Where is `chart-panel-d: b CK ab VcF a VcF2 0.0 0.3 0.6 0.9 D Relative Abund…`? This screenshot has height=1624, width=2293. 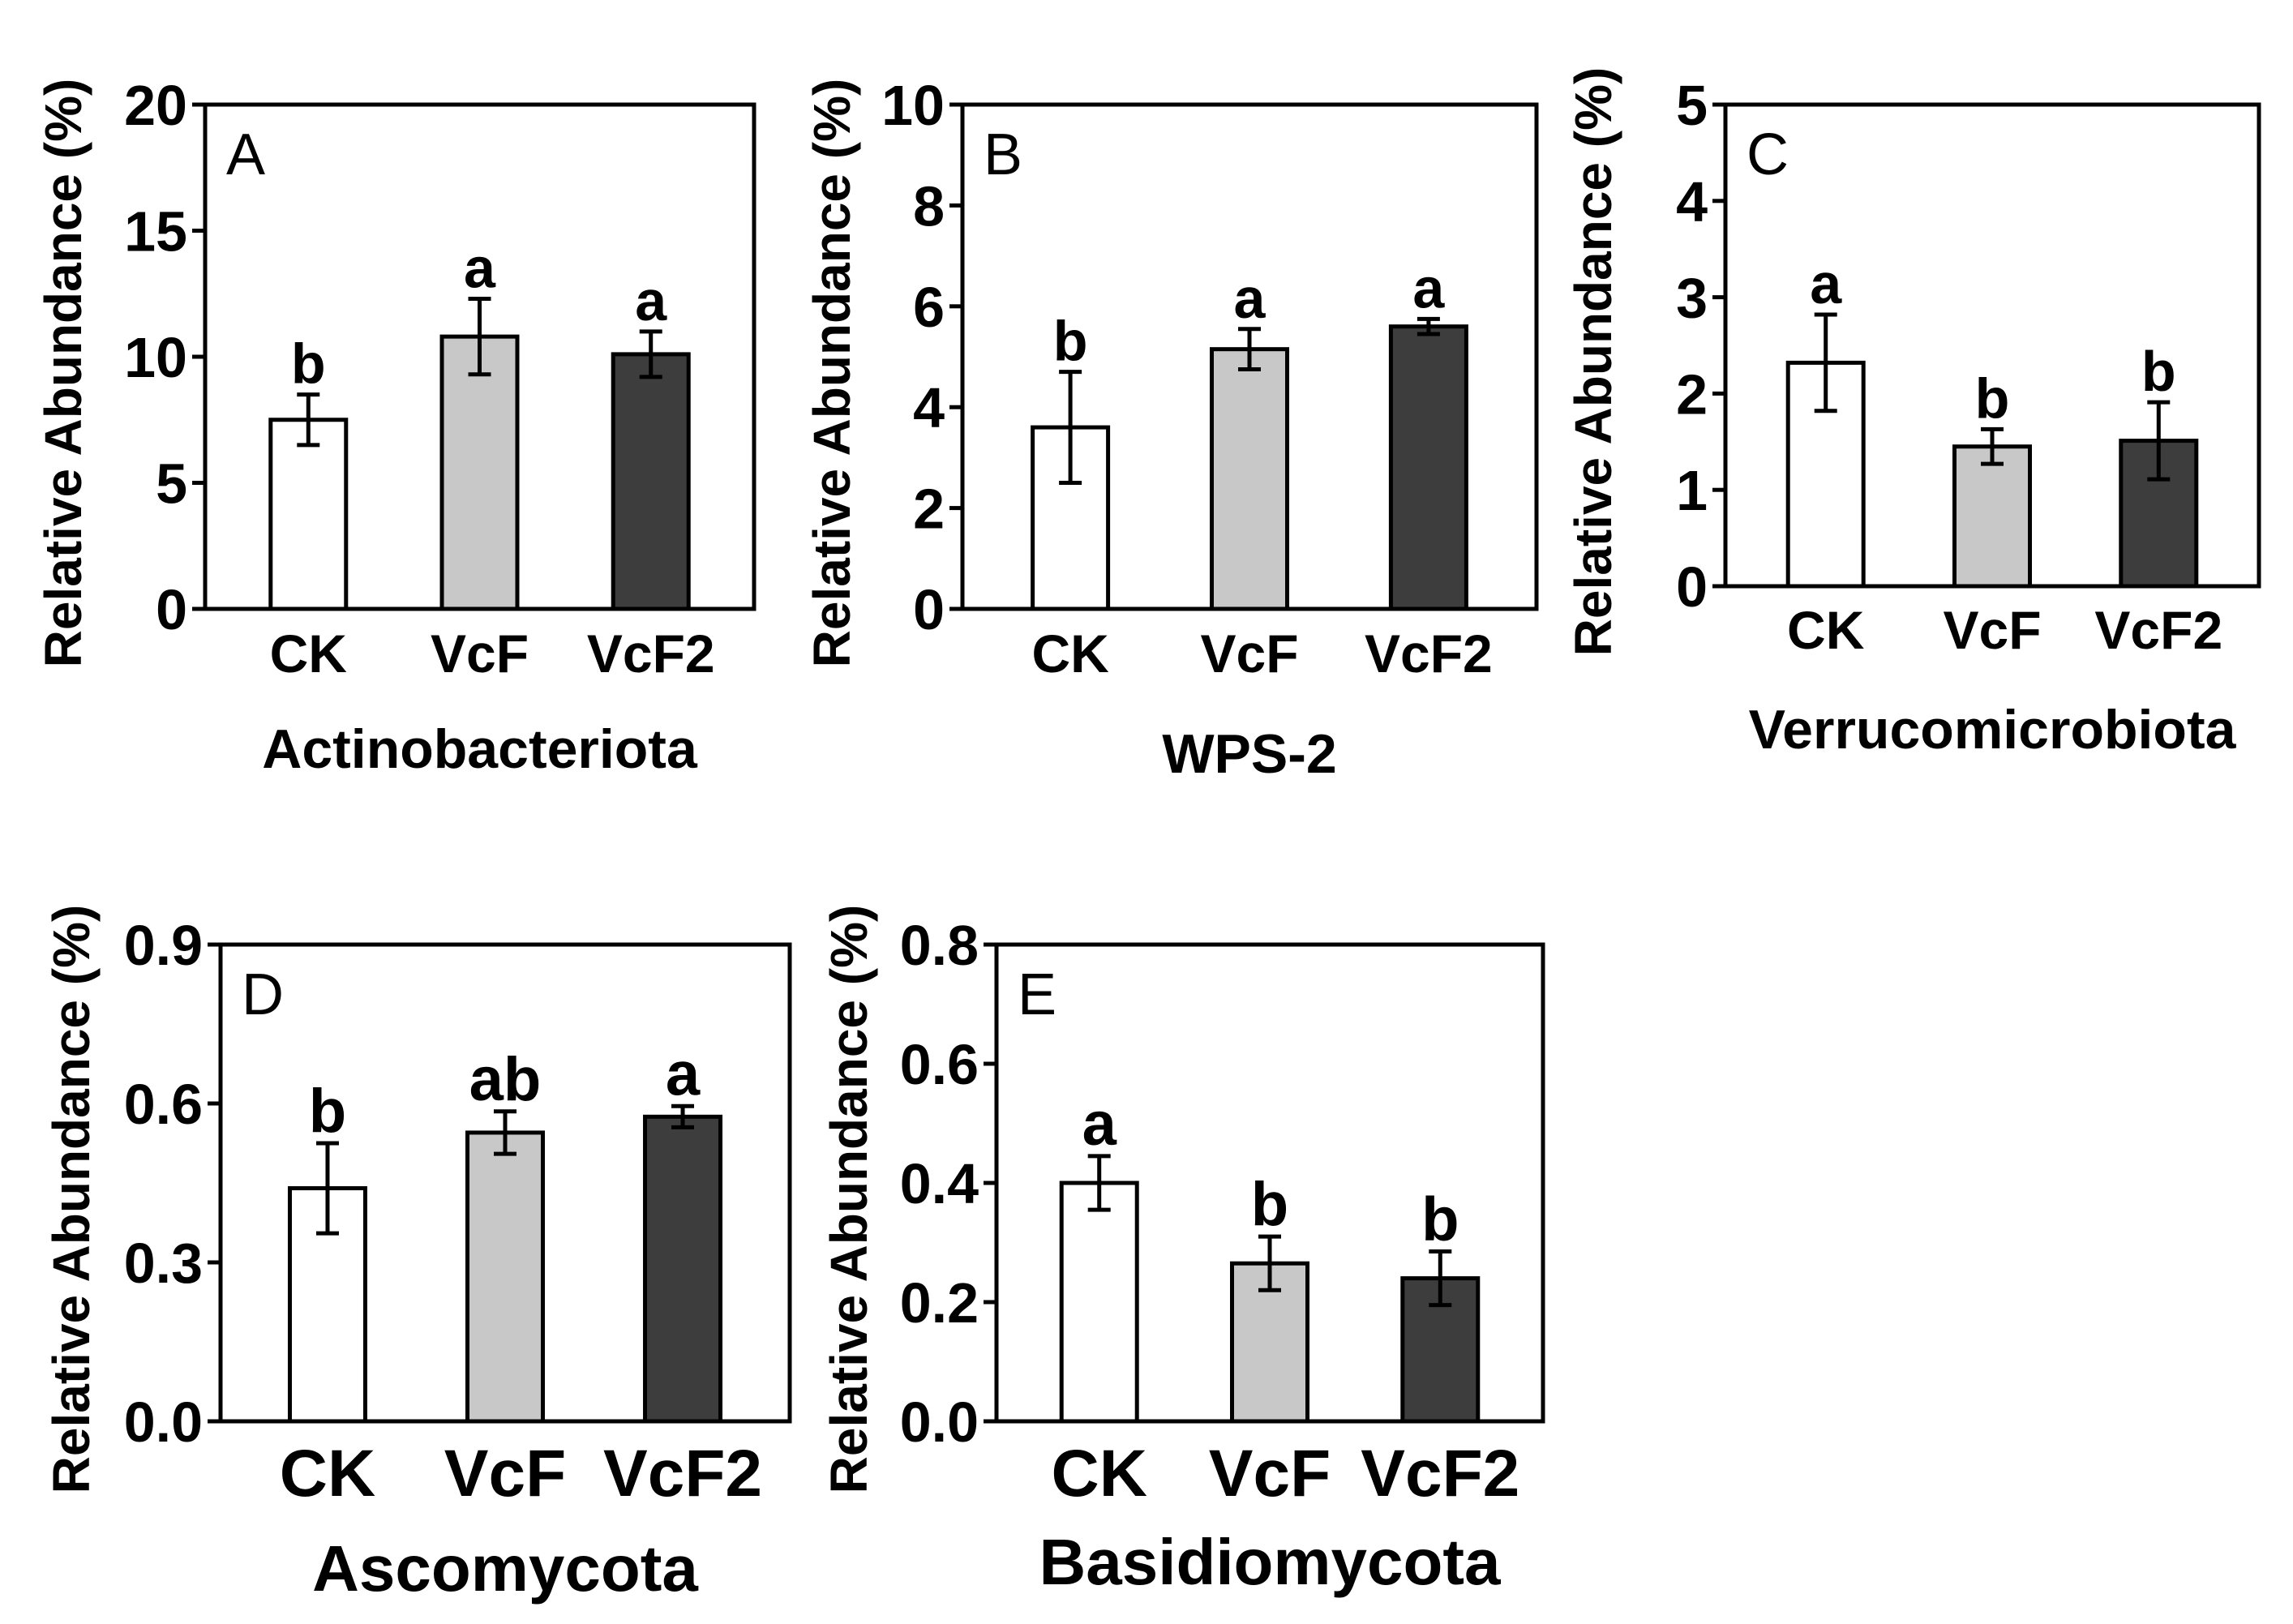 chart-panel-d: b CK ab VcF a VcF2 0.0 0.3 0.6 0.9 D Relative Abund… is located at coordinates (417, 1255).